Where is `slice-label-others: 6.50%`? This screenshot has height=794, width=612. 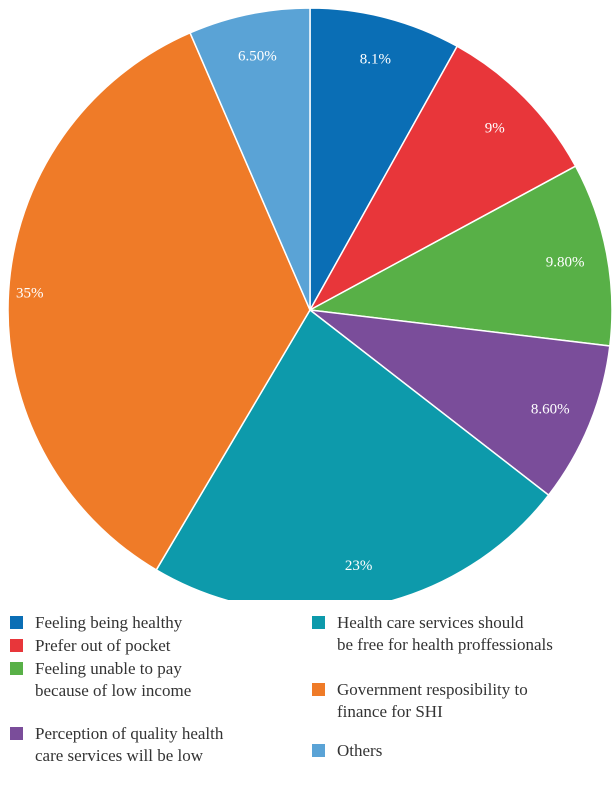 slice-label-others: 6.50% is located at coordinates (257, 57).